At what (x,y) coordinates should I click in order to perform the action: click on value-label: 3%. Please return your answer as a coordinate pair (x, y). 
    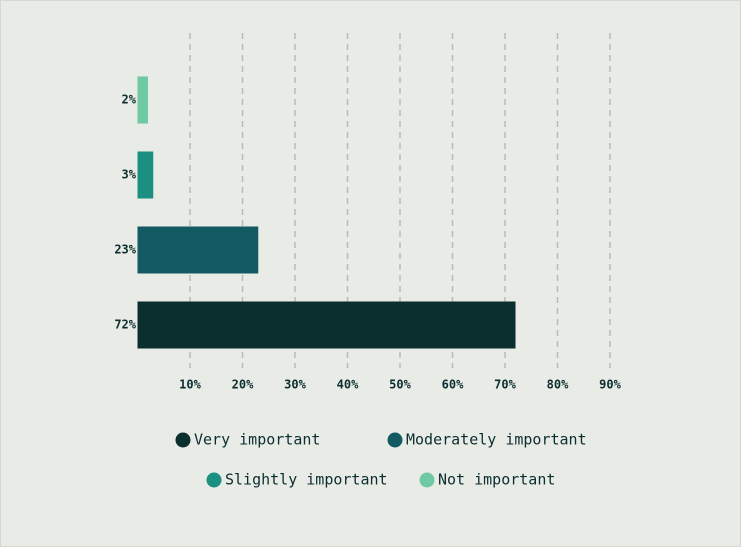
    Looking at the image, I should click on (129, 175).